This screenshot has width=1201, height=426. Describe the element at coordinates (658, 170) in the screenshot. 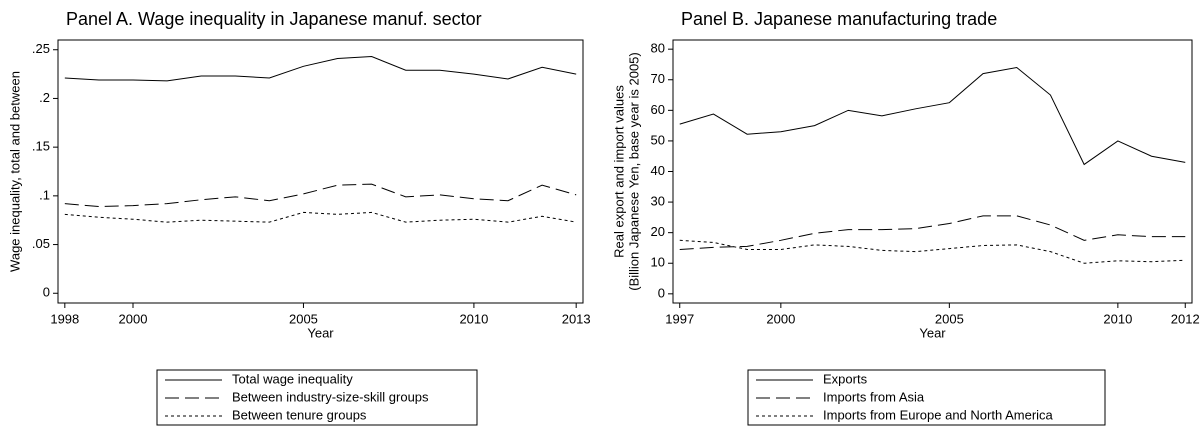

I see `y-tick-label: 40` at that location.